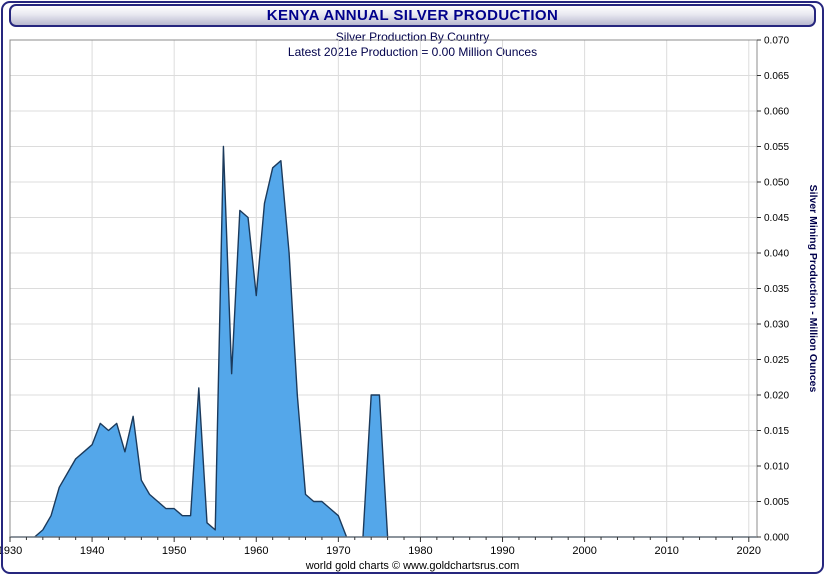 The width and height of the screenshot is (825, 575). What do you see at coordinates (776, 360) in the screenshot?
I see `y-tick-label: 0.025` at bounding box center [776, 360].